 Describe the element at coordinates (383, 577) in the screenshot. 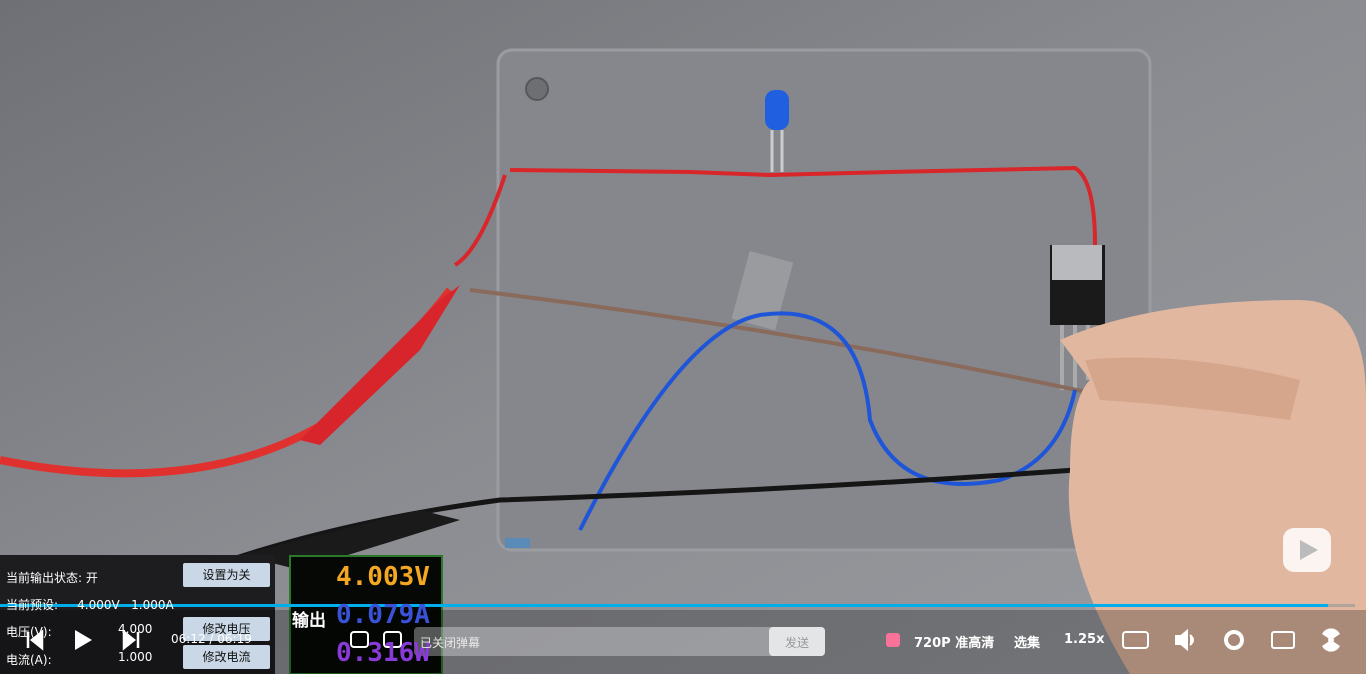

I see `display-voltage: 4.003V` at that location.